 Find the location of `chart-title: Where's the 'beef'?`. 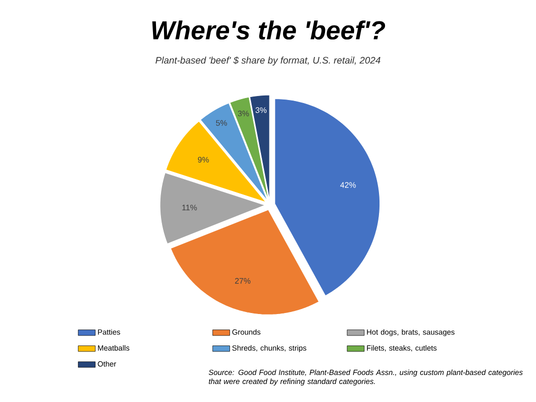

chart-title: Where's the 'beef'? is located at coordinates (269, 30).